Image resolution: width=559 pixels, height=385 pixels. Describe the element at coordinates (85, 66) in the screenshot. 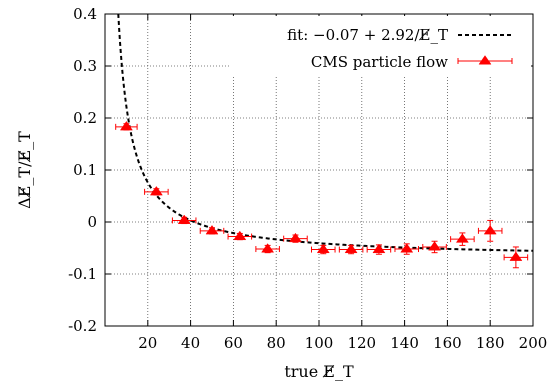

I see `y-tick-label: 0.3` at that location.